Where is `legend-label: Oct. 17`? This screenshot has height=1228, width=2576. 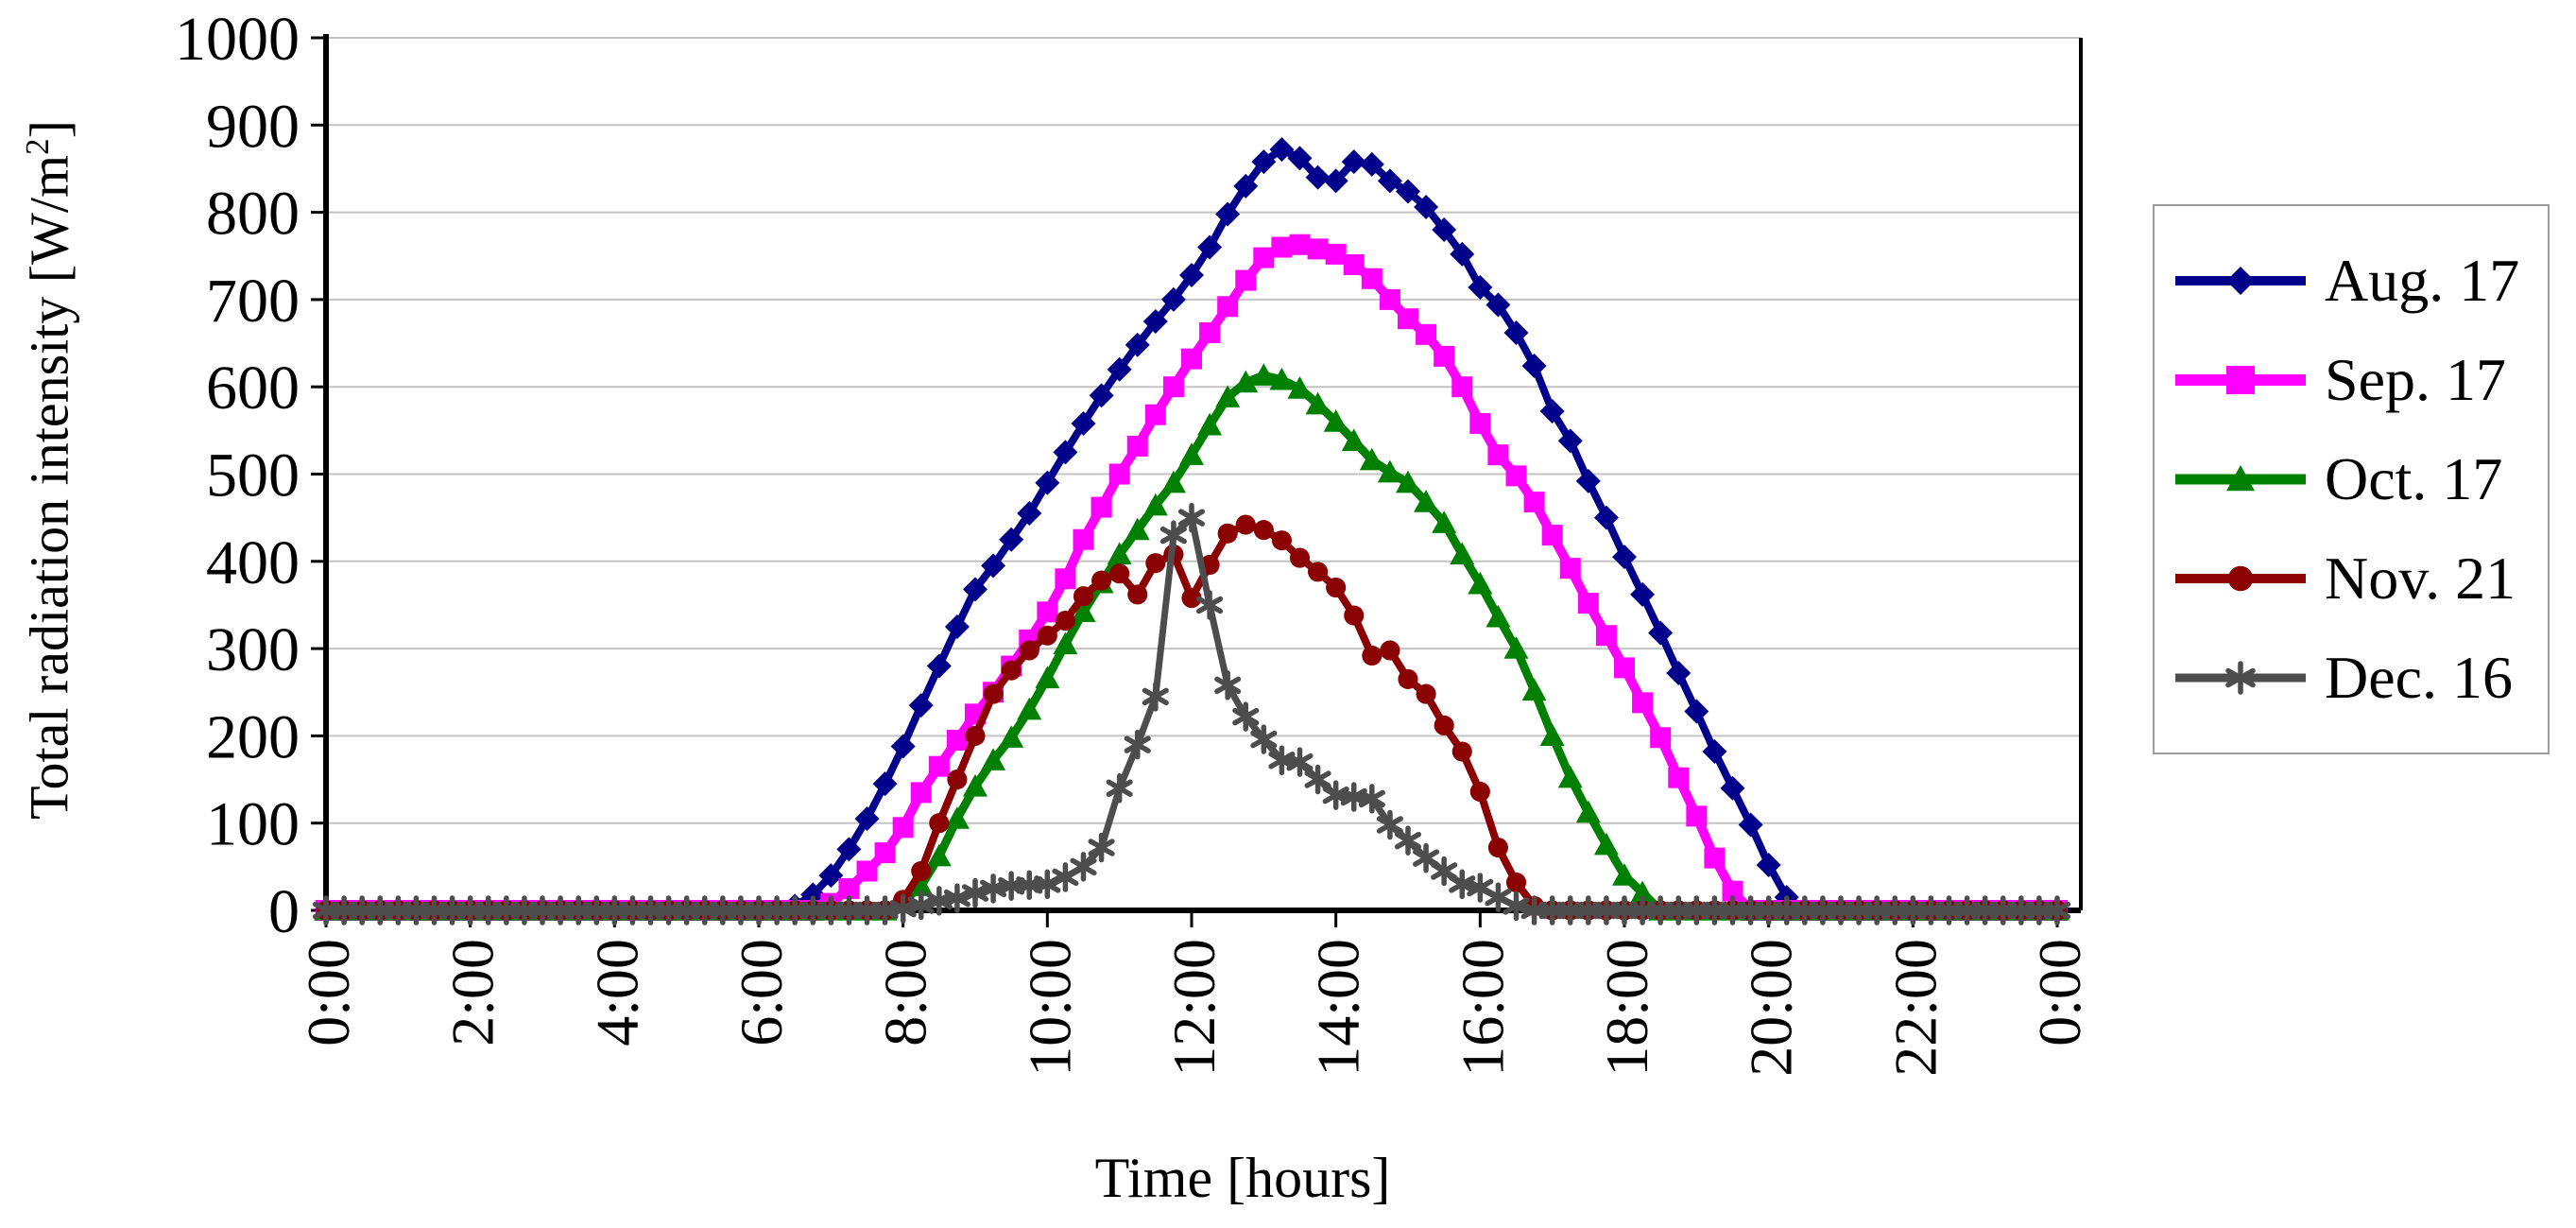
legend-label: Oct. 17 is located at coordinates (2414, 478).